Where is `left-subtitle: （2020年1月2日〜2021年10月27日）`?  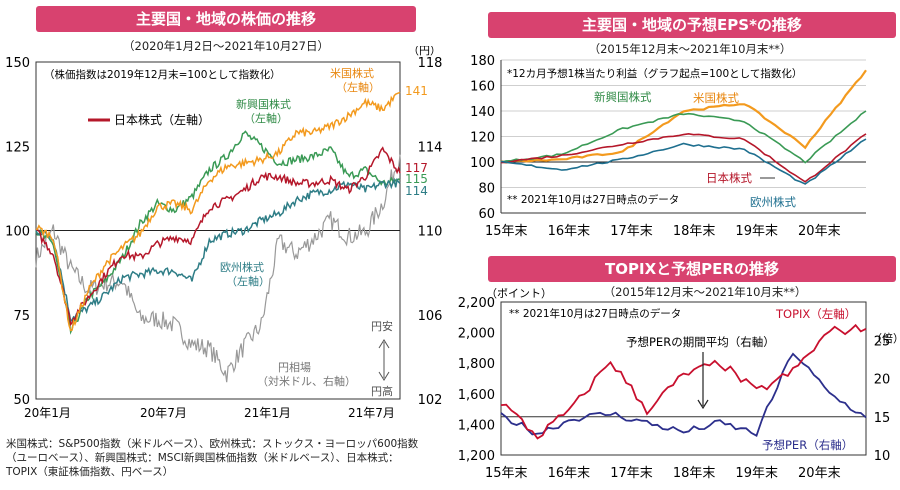 left-subtitle: （2020年1月2日〜2021年10月27日） is located at coordinates (226, 46).